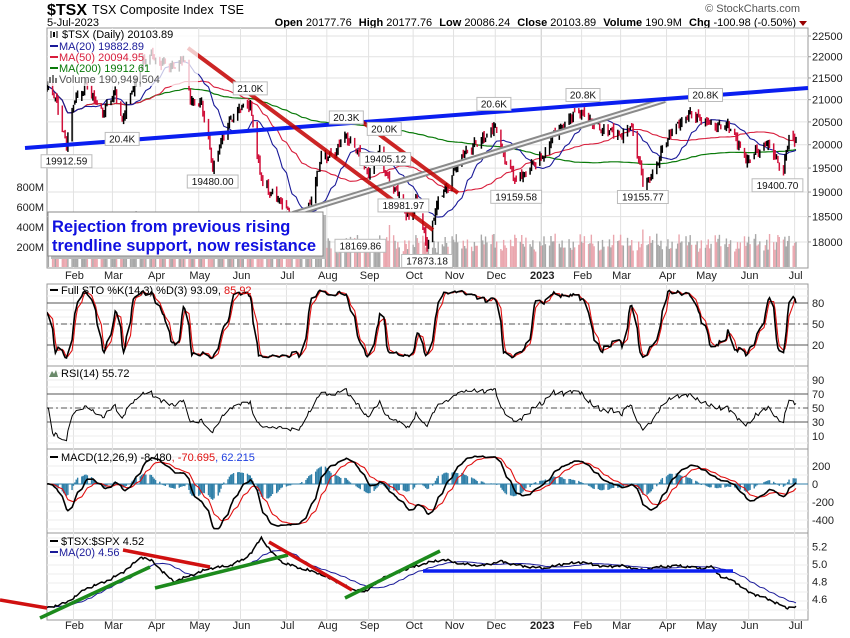 The image size is (850, 638). What do you see at coordinates (384, 129) in the screenshot?
I see `price-label-text: 20.0K` at bounding box center [384, 129].